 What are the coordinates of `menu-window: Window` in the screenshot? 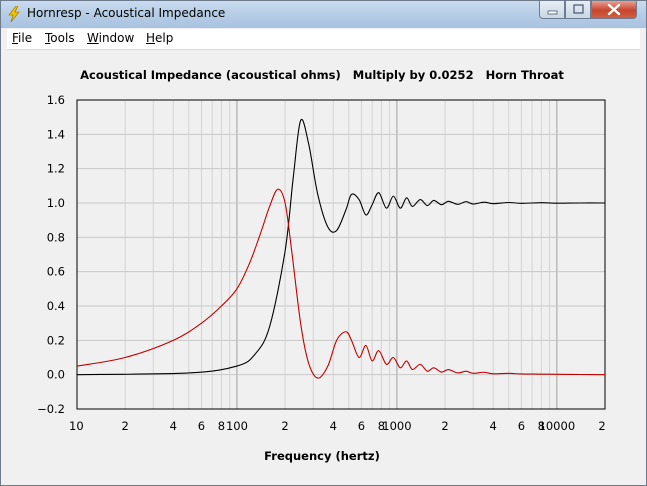 It's located at (110, 38).